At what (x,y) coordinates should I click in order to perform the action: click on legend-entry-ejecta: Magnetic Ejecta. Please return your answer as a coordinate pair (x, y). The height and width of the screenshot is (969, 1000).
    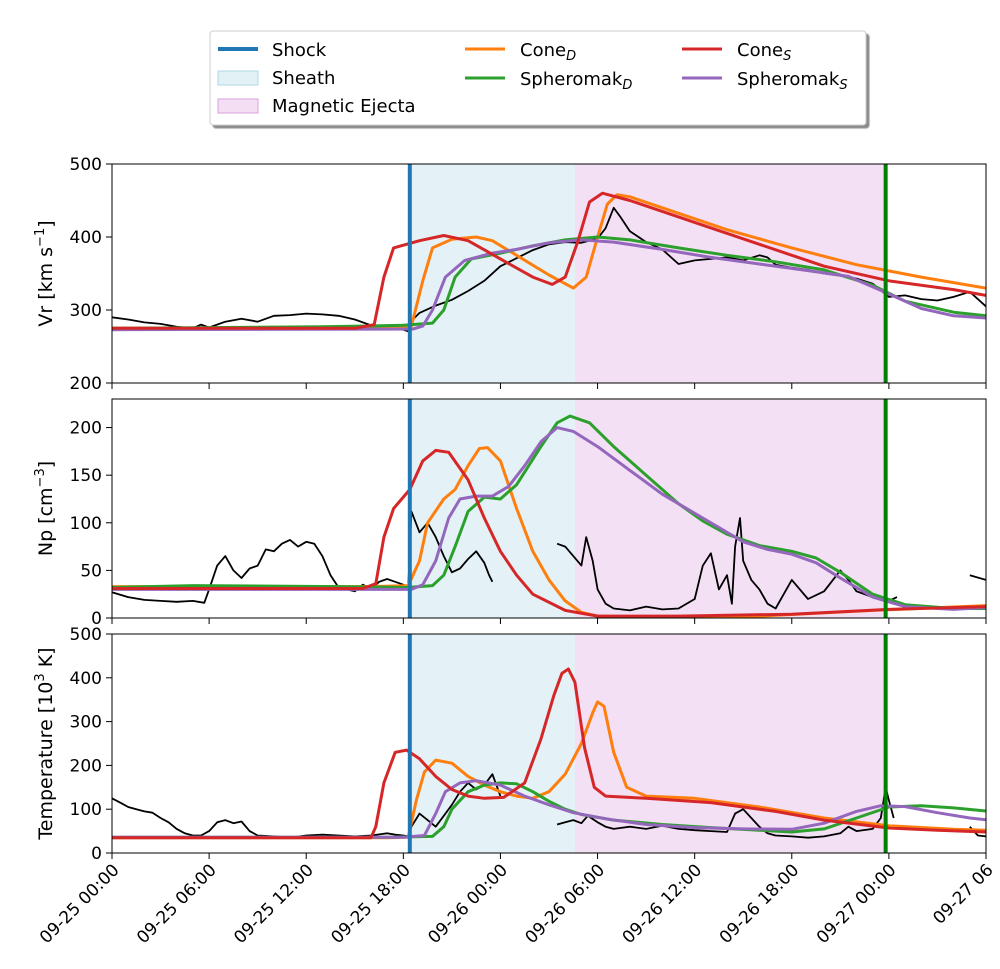
    Looking at the image, I should click on (316, 106).